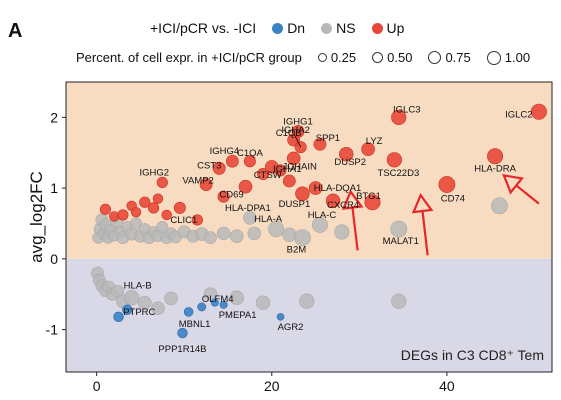 Image resolution: width=561 pixels, height=400 pixels. I want to click on point-label-clic1: CLIC1, so click(183, 220).